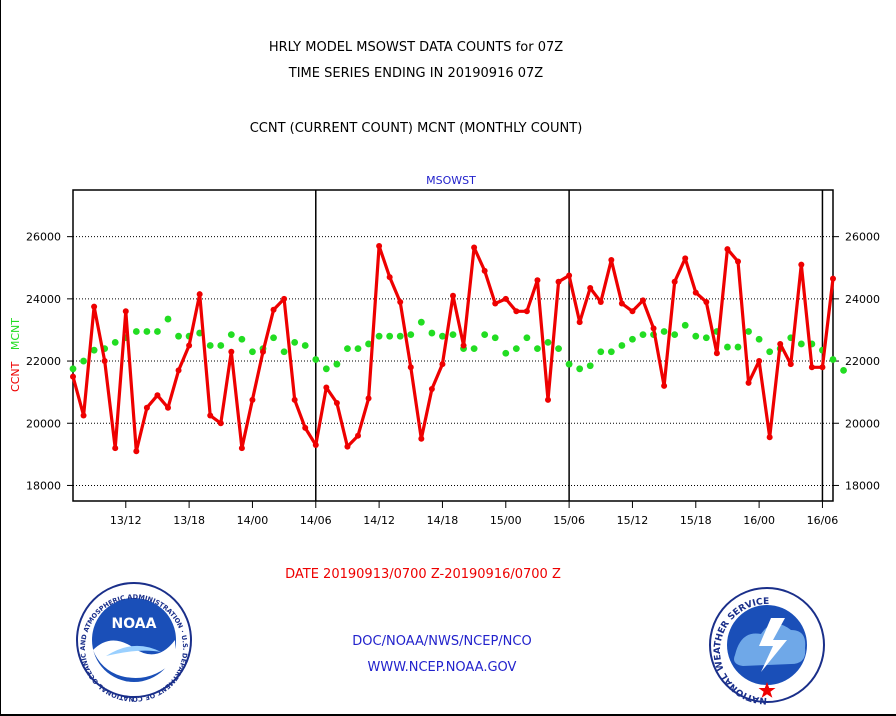 This screenshot has width=896, height=716. I want to click on y-tick-label-left: 26000, so click(43, 237).